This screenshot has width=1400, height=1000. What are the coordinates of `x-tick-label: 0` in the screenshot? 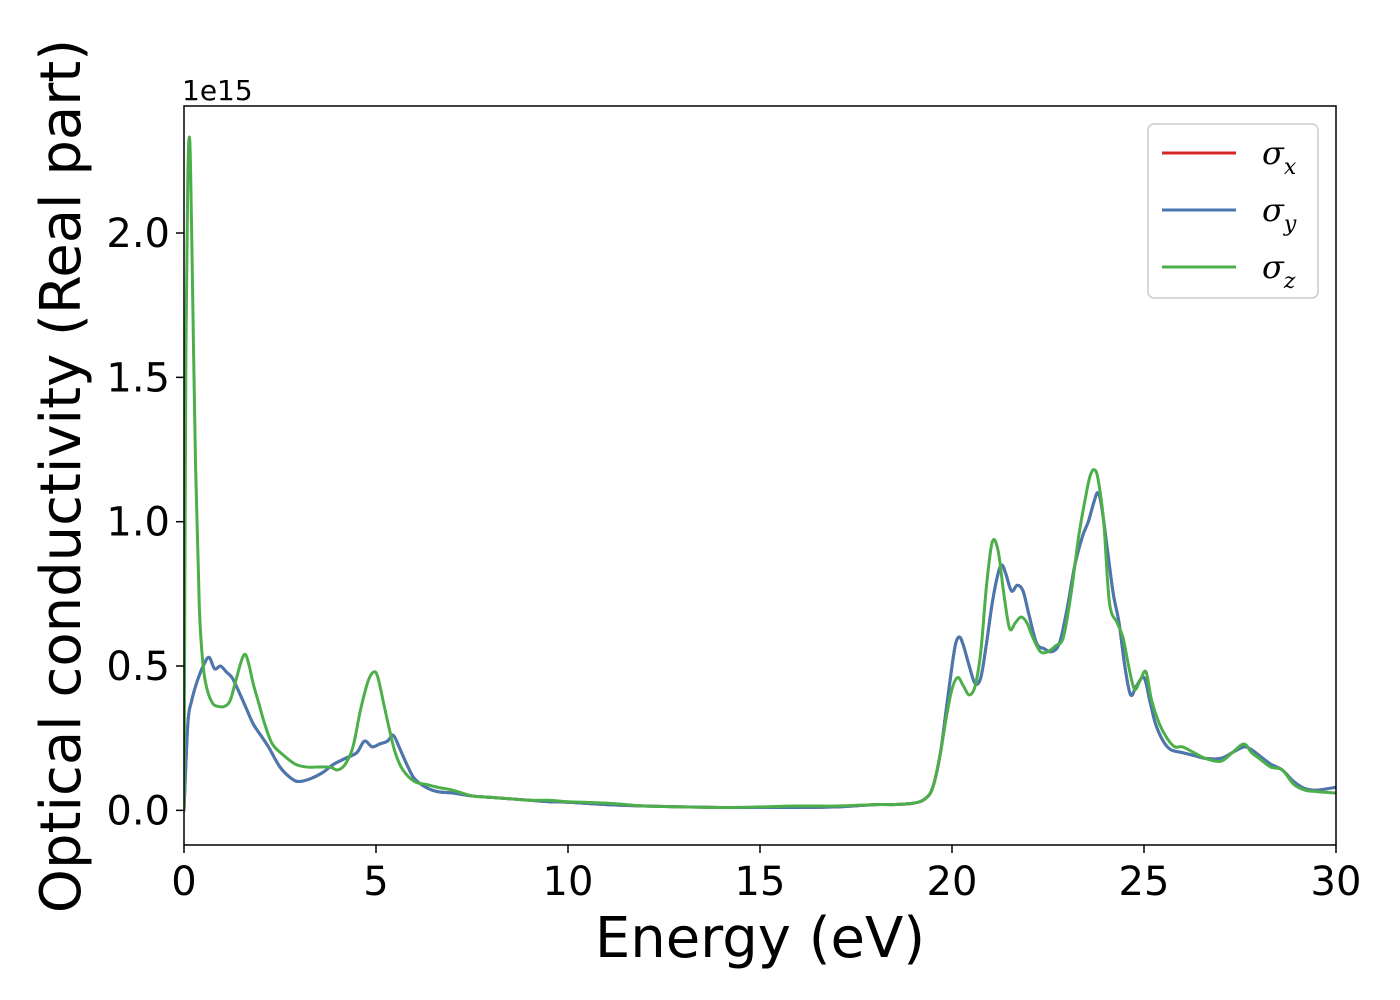 It's located at (183, 882).